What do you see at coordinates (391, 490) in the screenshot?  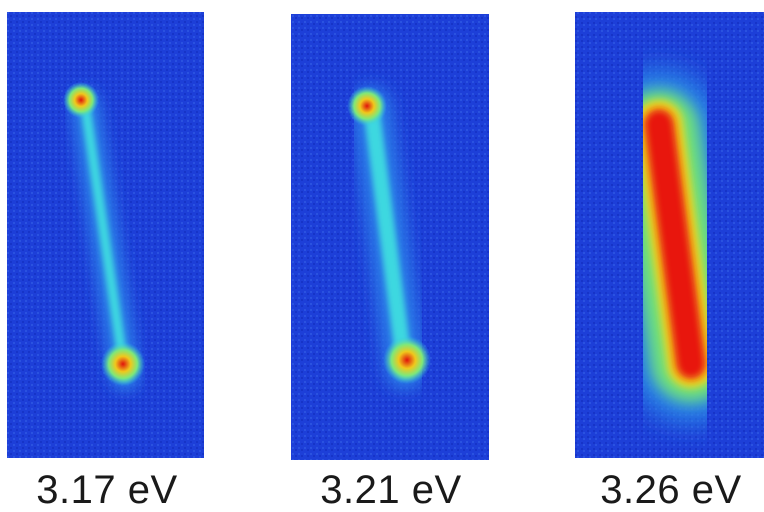 I see `energy-label-2: 3.21 eV` at bounding box center [391, 490].